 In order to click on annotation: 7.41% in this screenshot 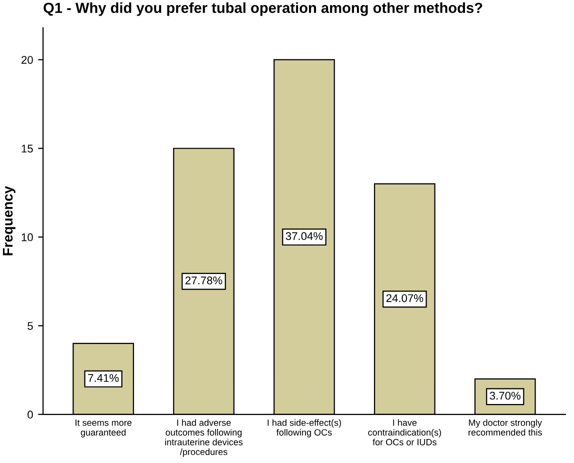, I will do `click(103, 378)`.